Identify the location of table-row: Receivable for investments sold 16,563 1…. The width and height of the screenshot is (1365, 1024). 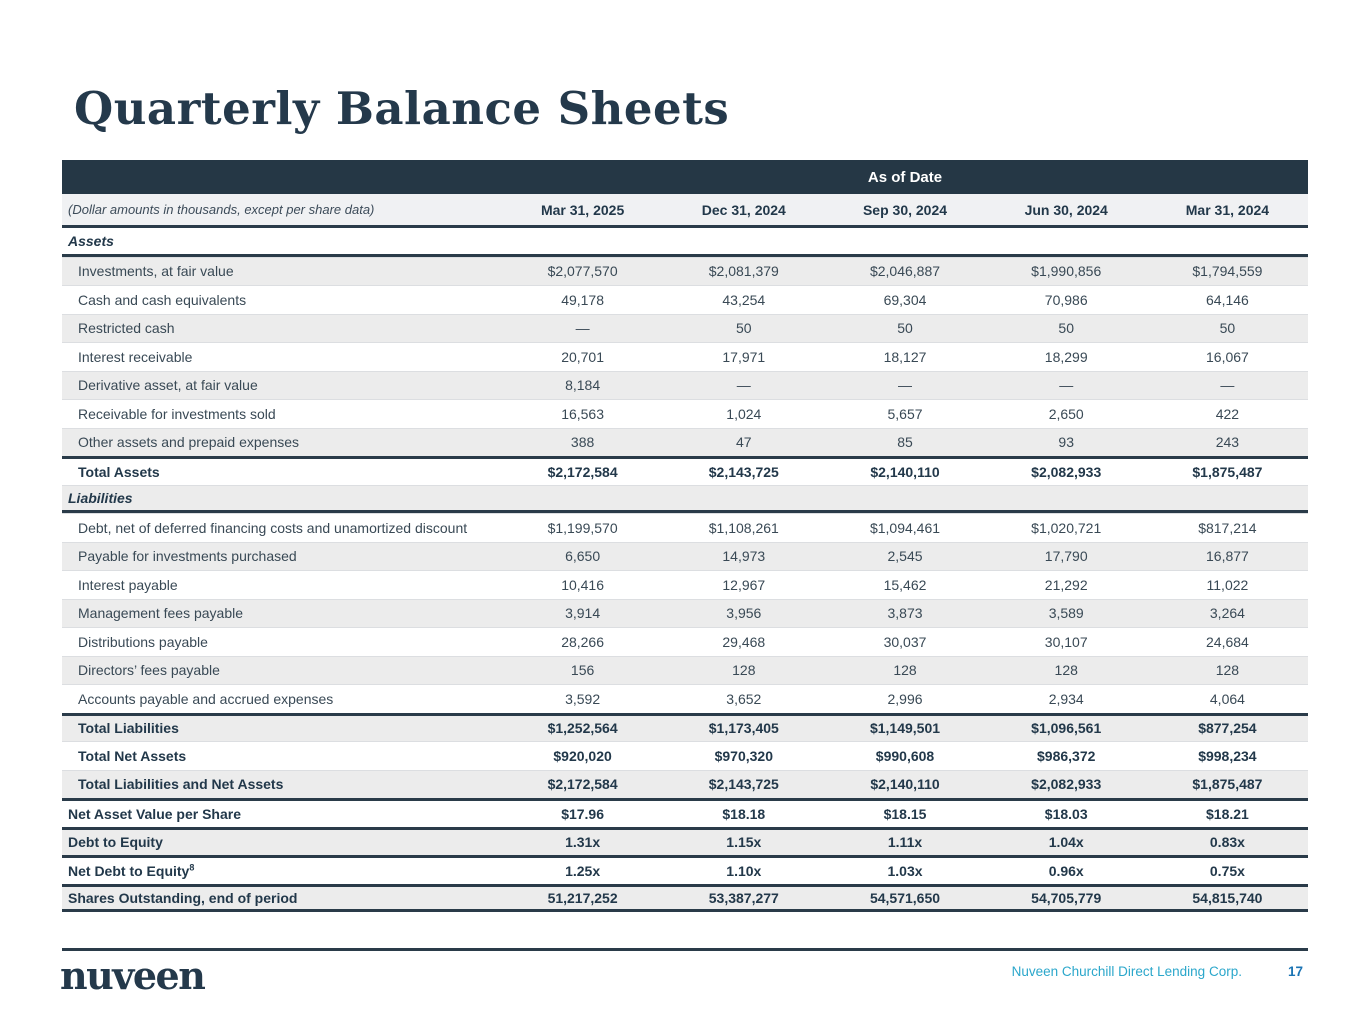
(685, 413).